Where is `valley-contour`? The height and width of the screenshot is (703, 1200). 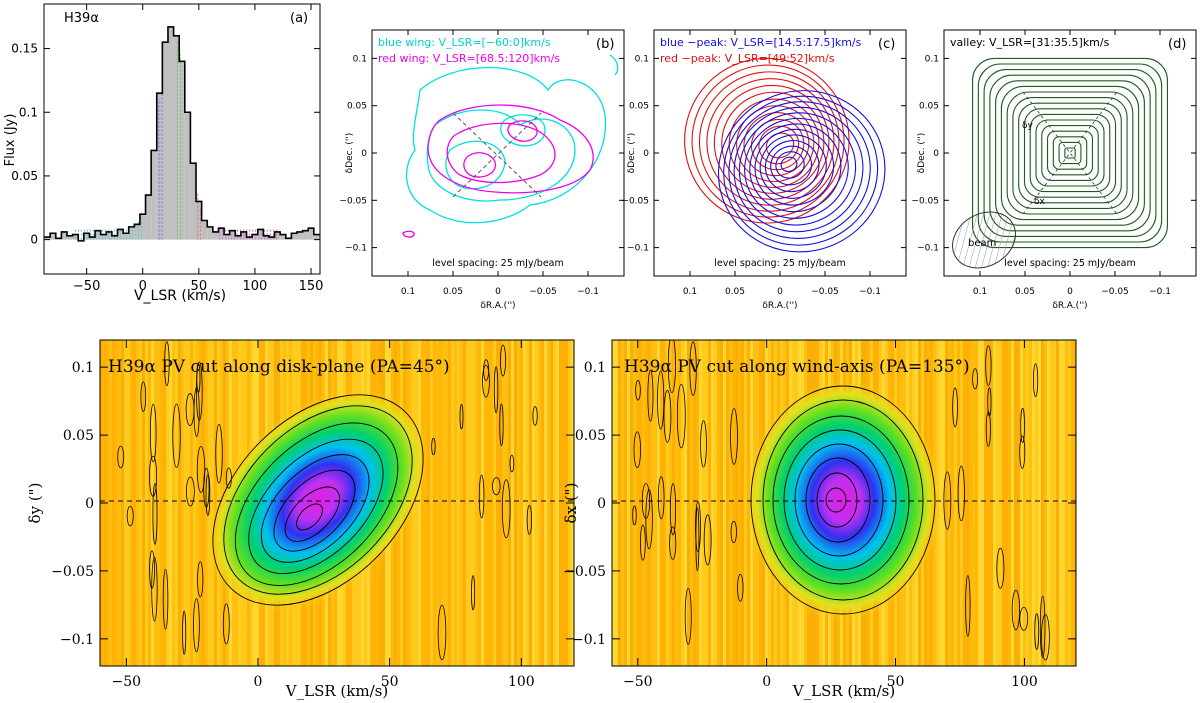 valley-contour is located at coordinates (1070, 153).